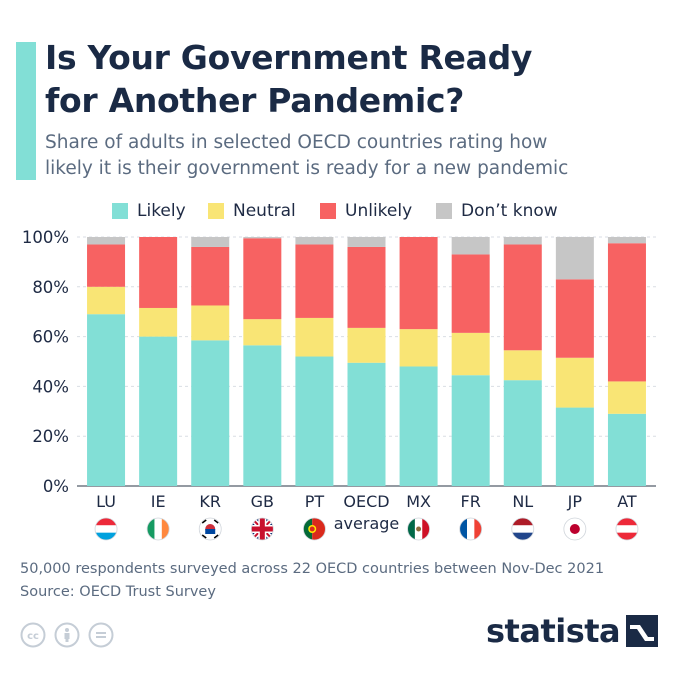 The image size is (675, 675). What do you see at coordinates (575, 529) in the screenshot?
I see `japan-flag-icon` at bounding box center [575, 529].